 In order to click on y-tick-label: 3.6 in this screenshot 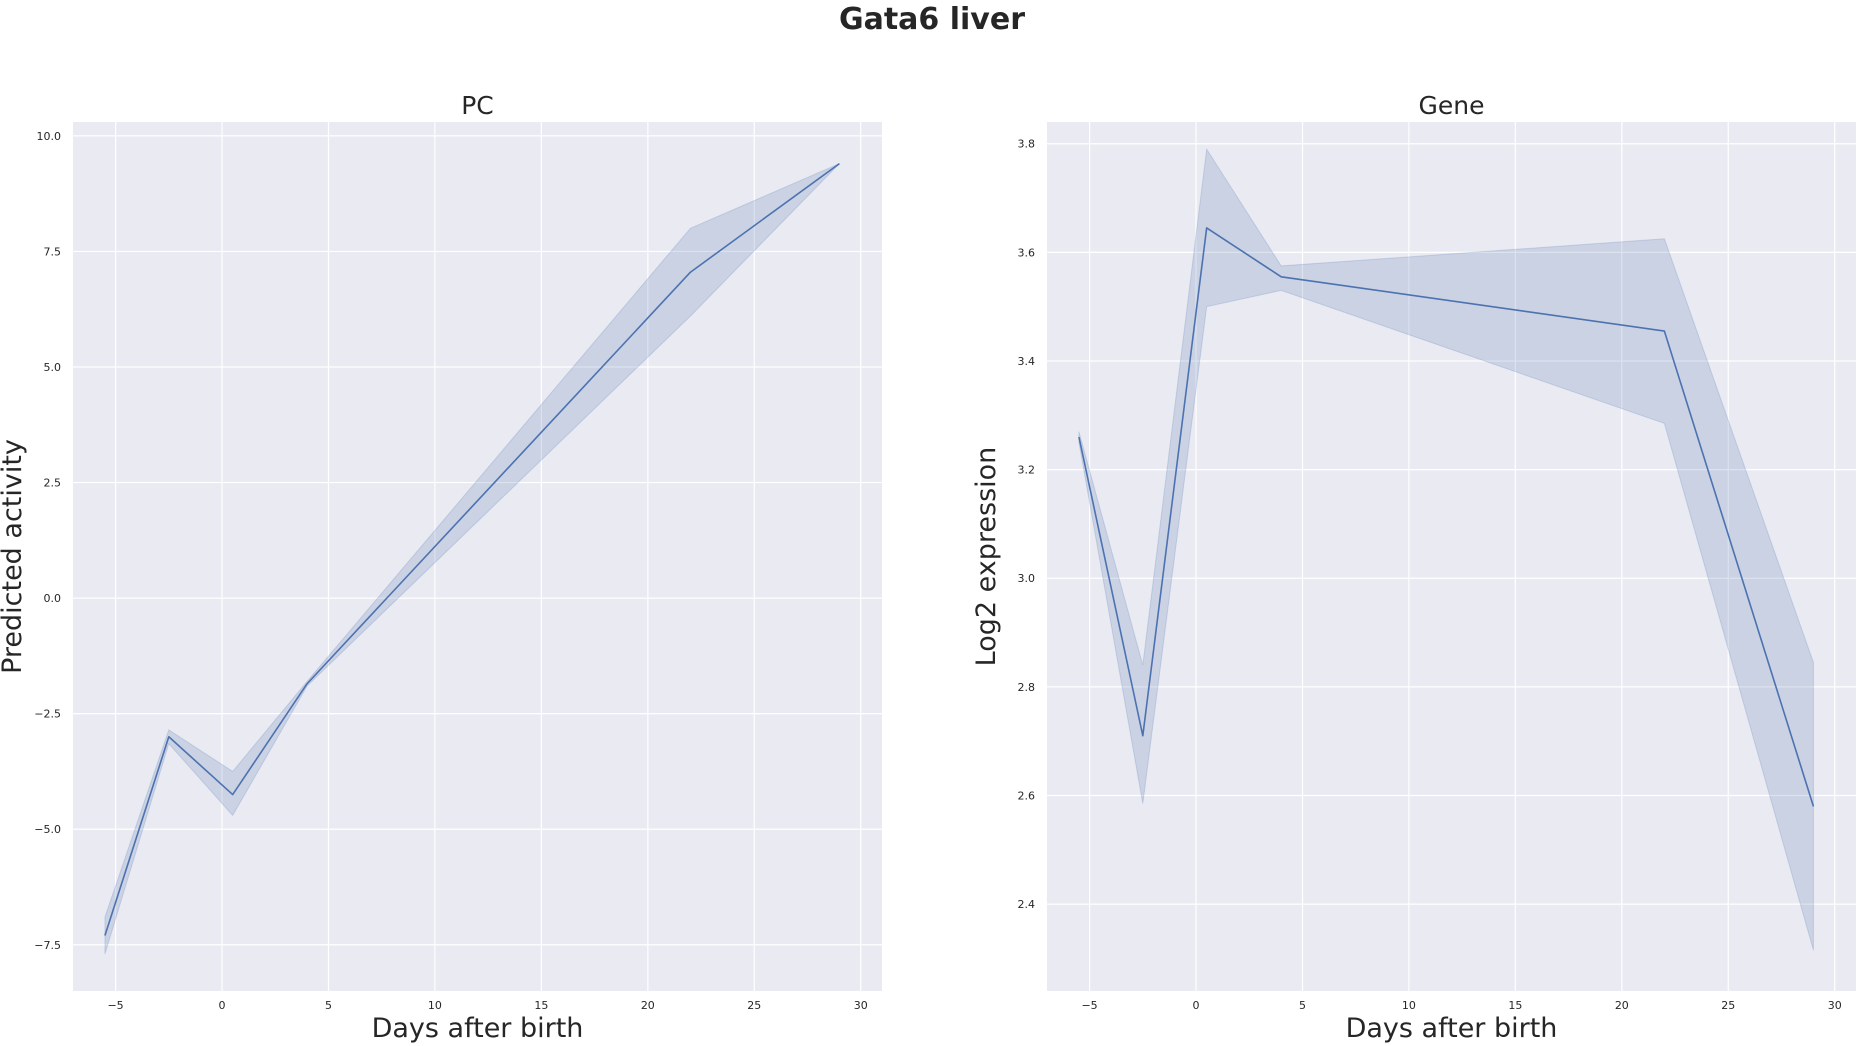, I will do `click(1027, 252)`.